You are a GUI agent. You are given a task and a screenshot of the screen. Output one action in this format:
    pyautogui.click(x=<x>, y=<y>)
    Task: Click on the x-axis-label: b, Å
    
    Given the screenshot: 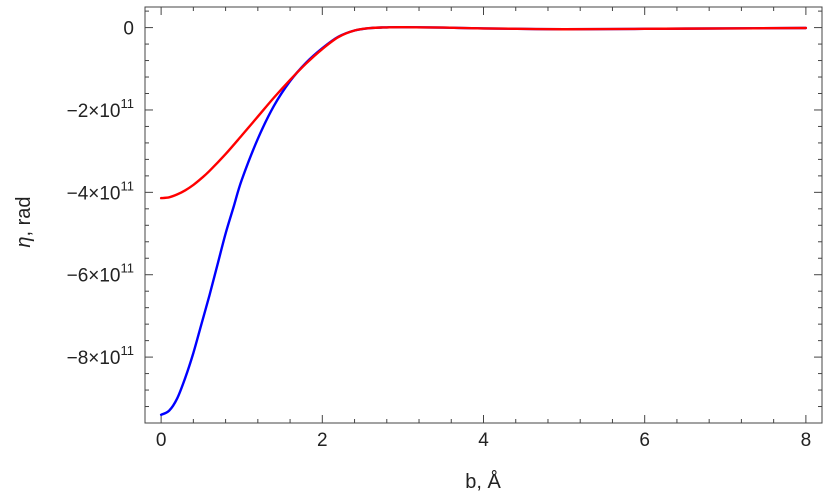 What is the action you would take?
    pyautogui.click(x=483, y=481)
    